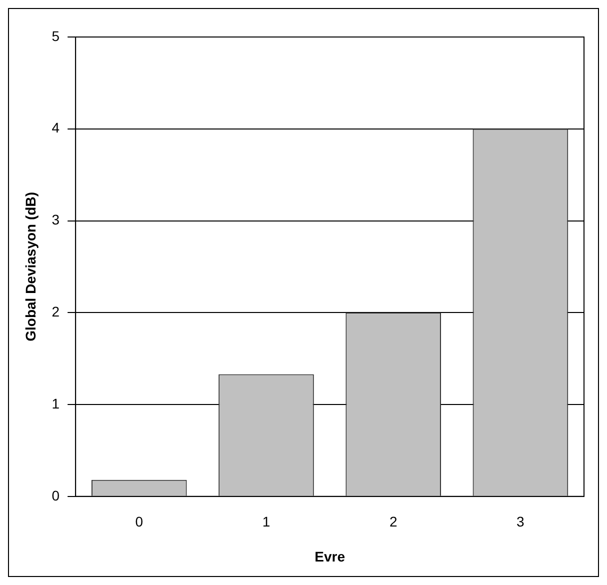  I want to click on x-tick-label: 0, so click(139, 522).